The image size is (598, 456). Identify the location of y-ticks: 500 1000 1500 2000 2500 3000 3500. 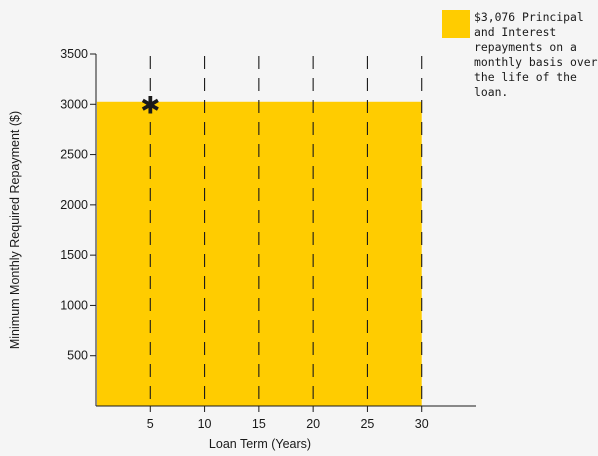
(78, 205).